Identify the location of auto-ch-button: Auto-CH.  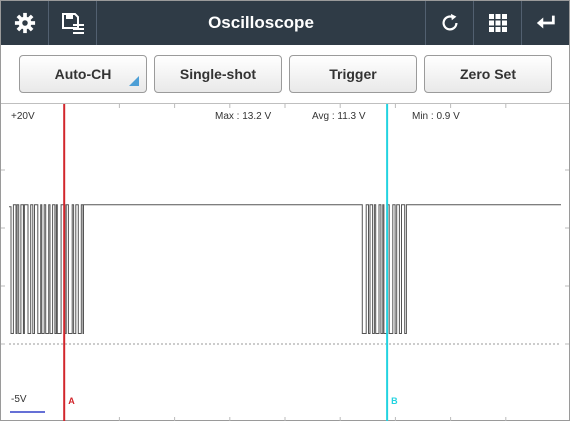
(83, 74).